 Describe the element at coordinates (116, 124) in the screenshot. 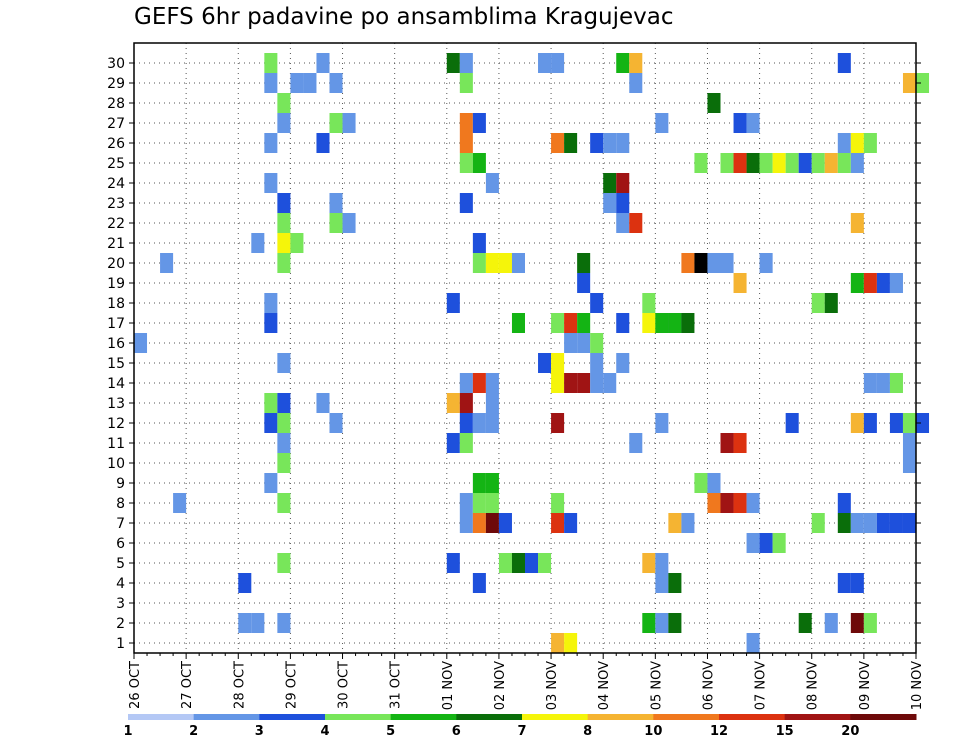

I see `y-tick-label: 27` at that location.